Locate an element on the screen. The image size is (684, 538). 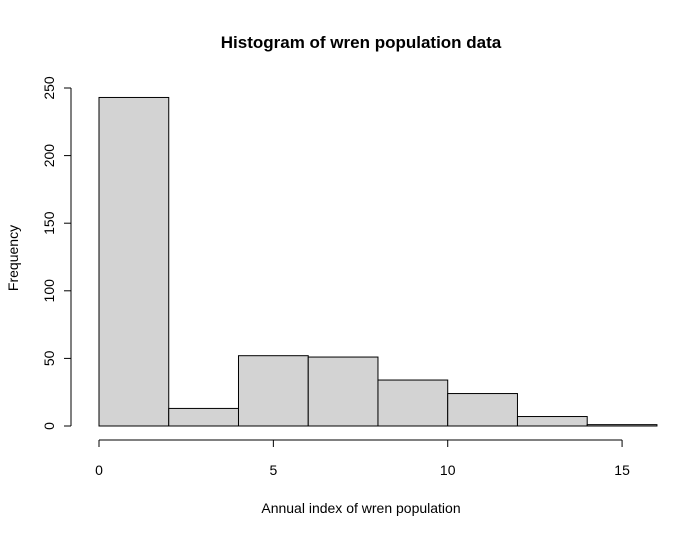
x-axis: 0 5 10 15 is located at coordinates (362, 458).